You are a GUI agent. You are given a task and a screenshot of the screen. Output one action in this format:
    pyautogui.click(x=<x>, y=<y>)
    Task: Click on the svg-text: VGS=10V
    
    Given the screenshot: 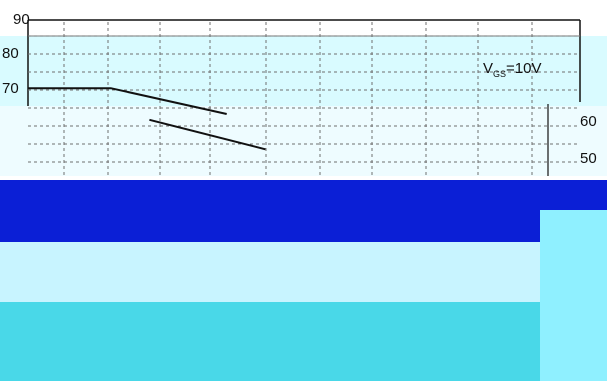 What is the action you would take?
    pyautogui.click(x=512, y=69)
    